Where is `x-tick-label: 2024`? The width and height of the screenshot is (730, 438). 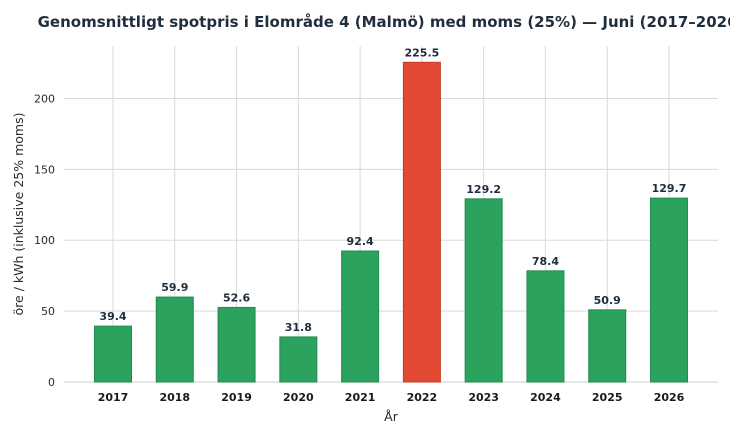
x-tick-label: 2024 is located at coordinates (545, 397).